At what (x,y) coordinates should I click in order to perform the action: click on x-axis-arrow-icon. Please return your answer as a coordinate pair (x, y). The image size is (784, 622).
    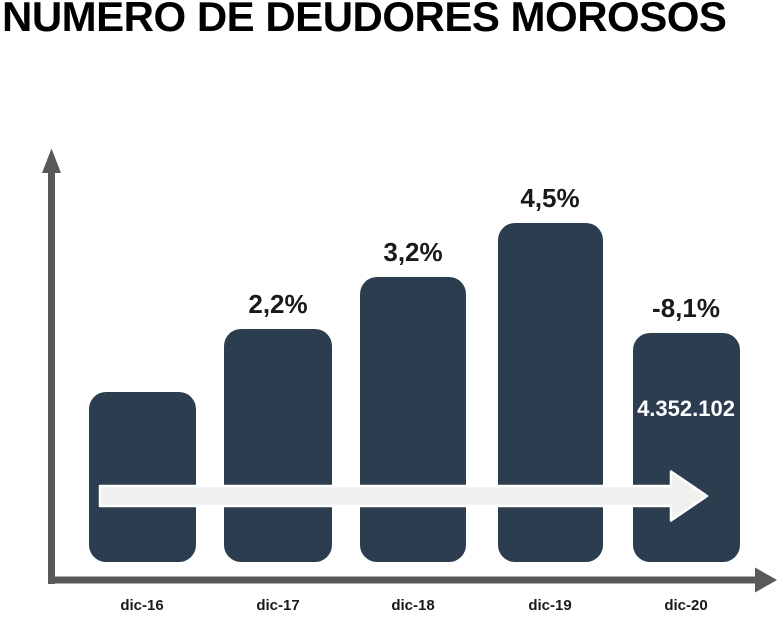
    Looking at the image, I should click on (766, 580).